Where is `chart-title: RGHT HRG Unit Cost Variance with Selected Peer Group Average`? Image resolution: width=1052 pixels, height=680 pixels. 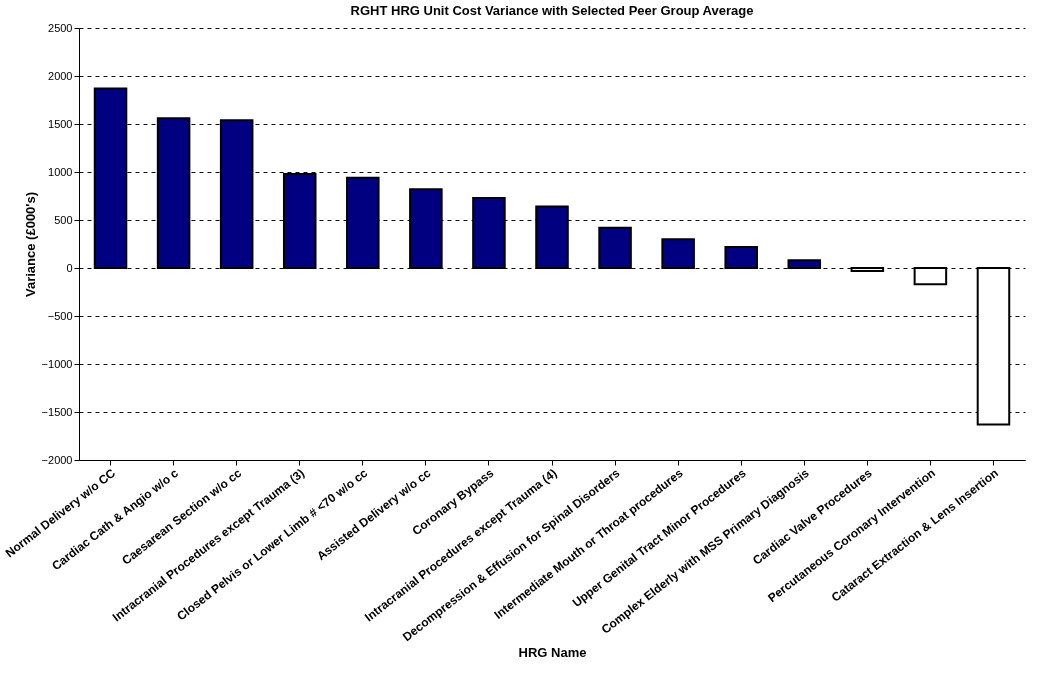 chart-title: RGHT HRG Unit Cost Variance with Selected Peer Group Average is located at coordinates (552, 10).